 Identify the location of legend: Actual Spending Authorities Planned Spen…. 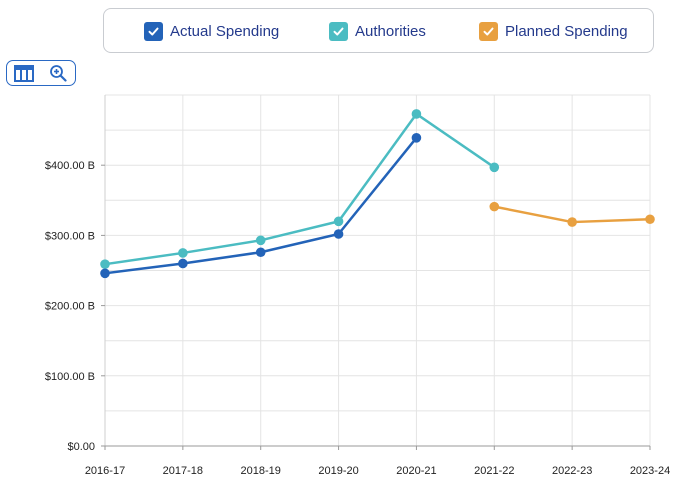
(378, 30).